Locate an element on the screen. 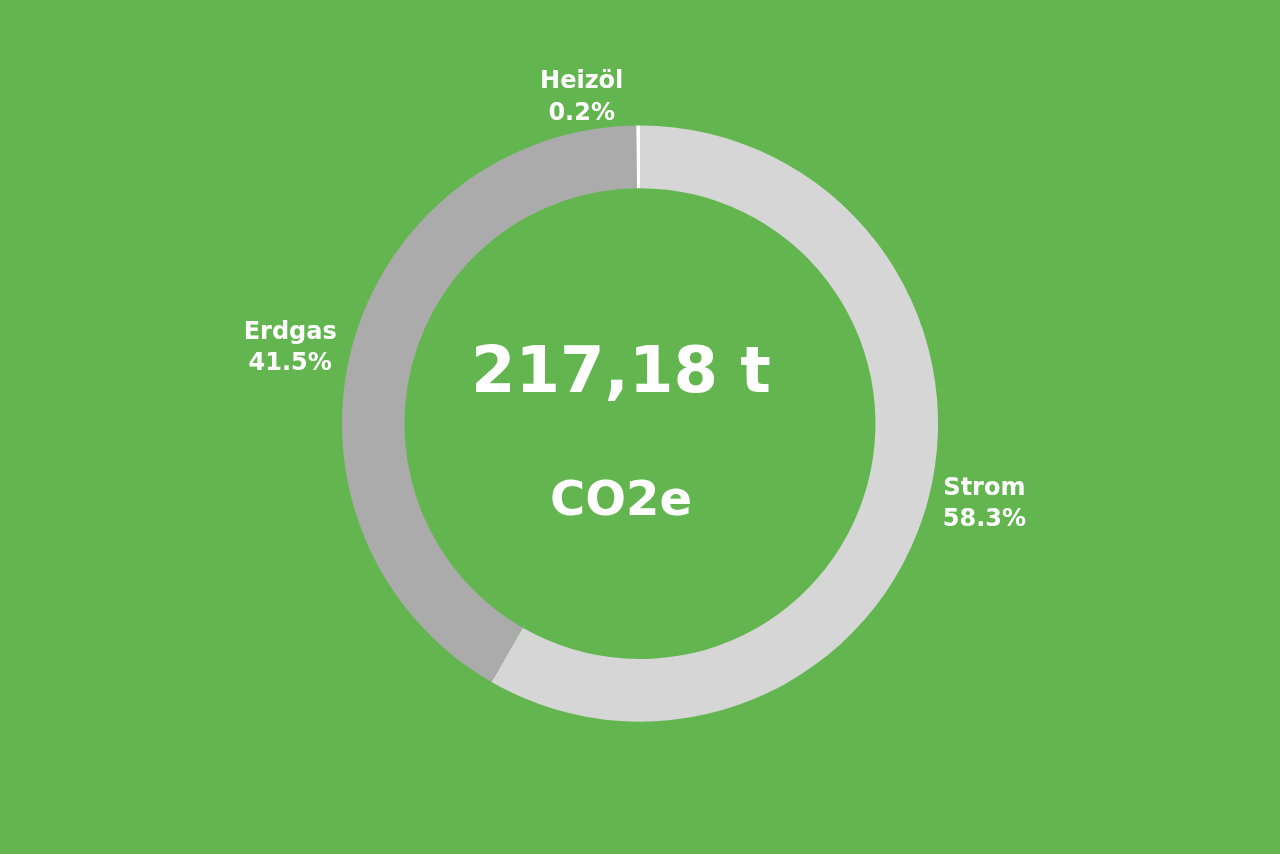 Image resolution: width=1280 pixels, height=854 pixels. data-label: 58.3% is located at coordinates (984, 517).